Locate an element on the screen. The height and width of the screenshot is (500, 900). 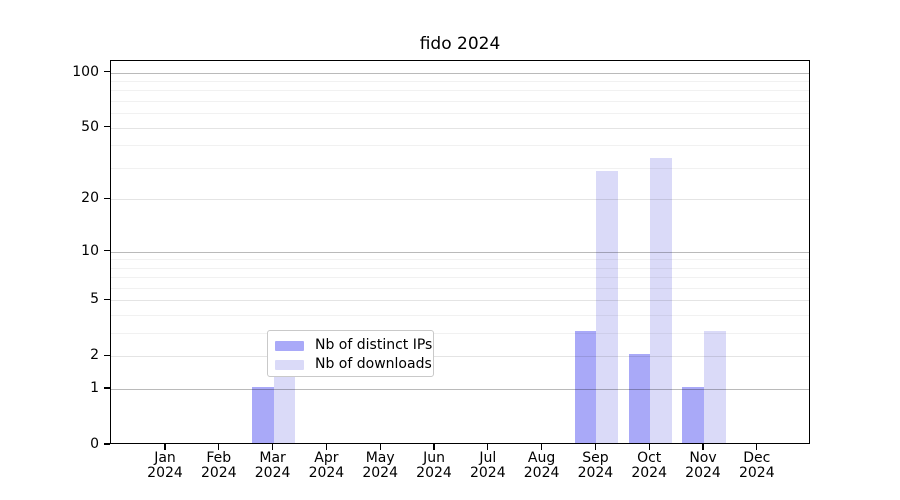
x-tick-label-aug-2024: Aug 2024 is located at coordinates (541, 465).